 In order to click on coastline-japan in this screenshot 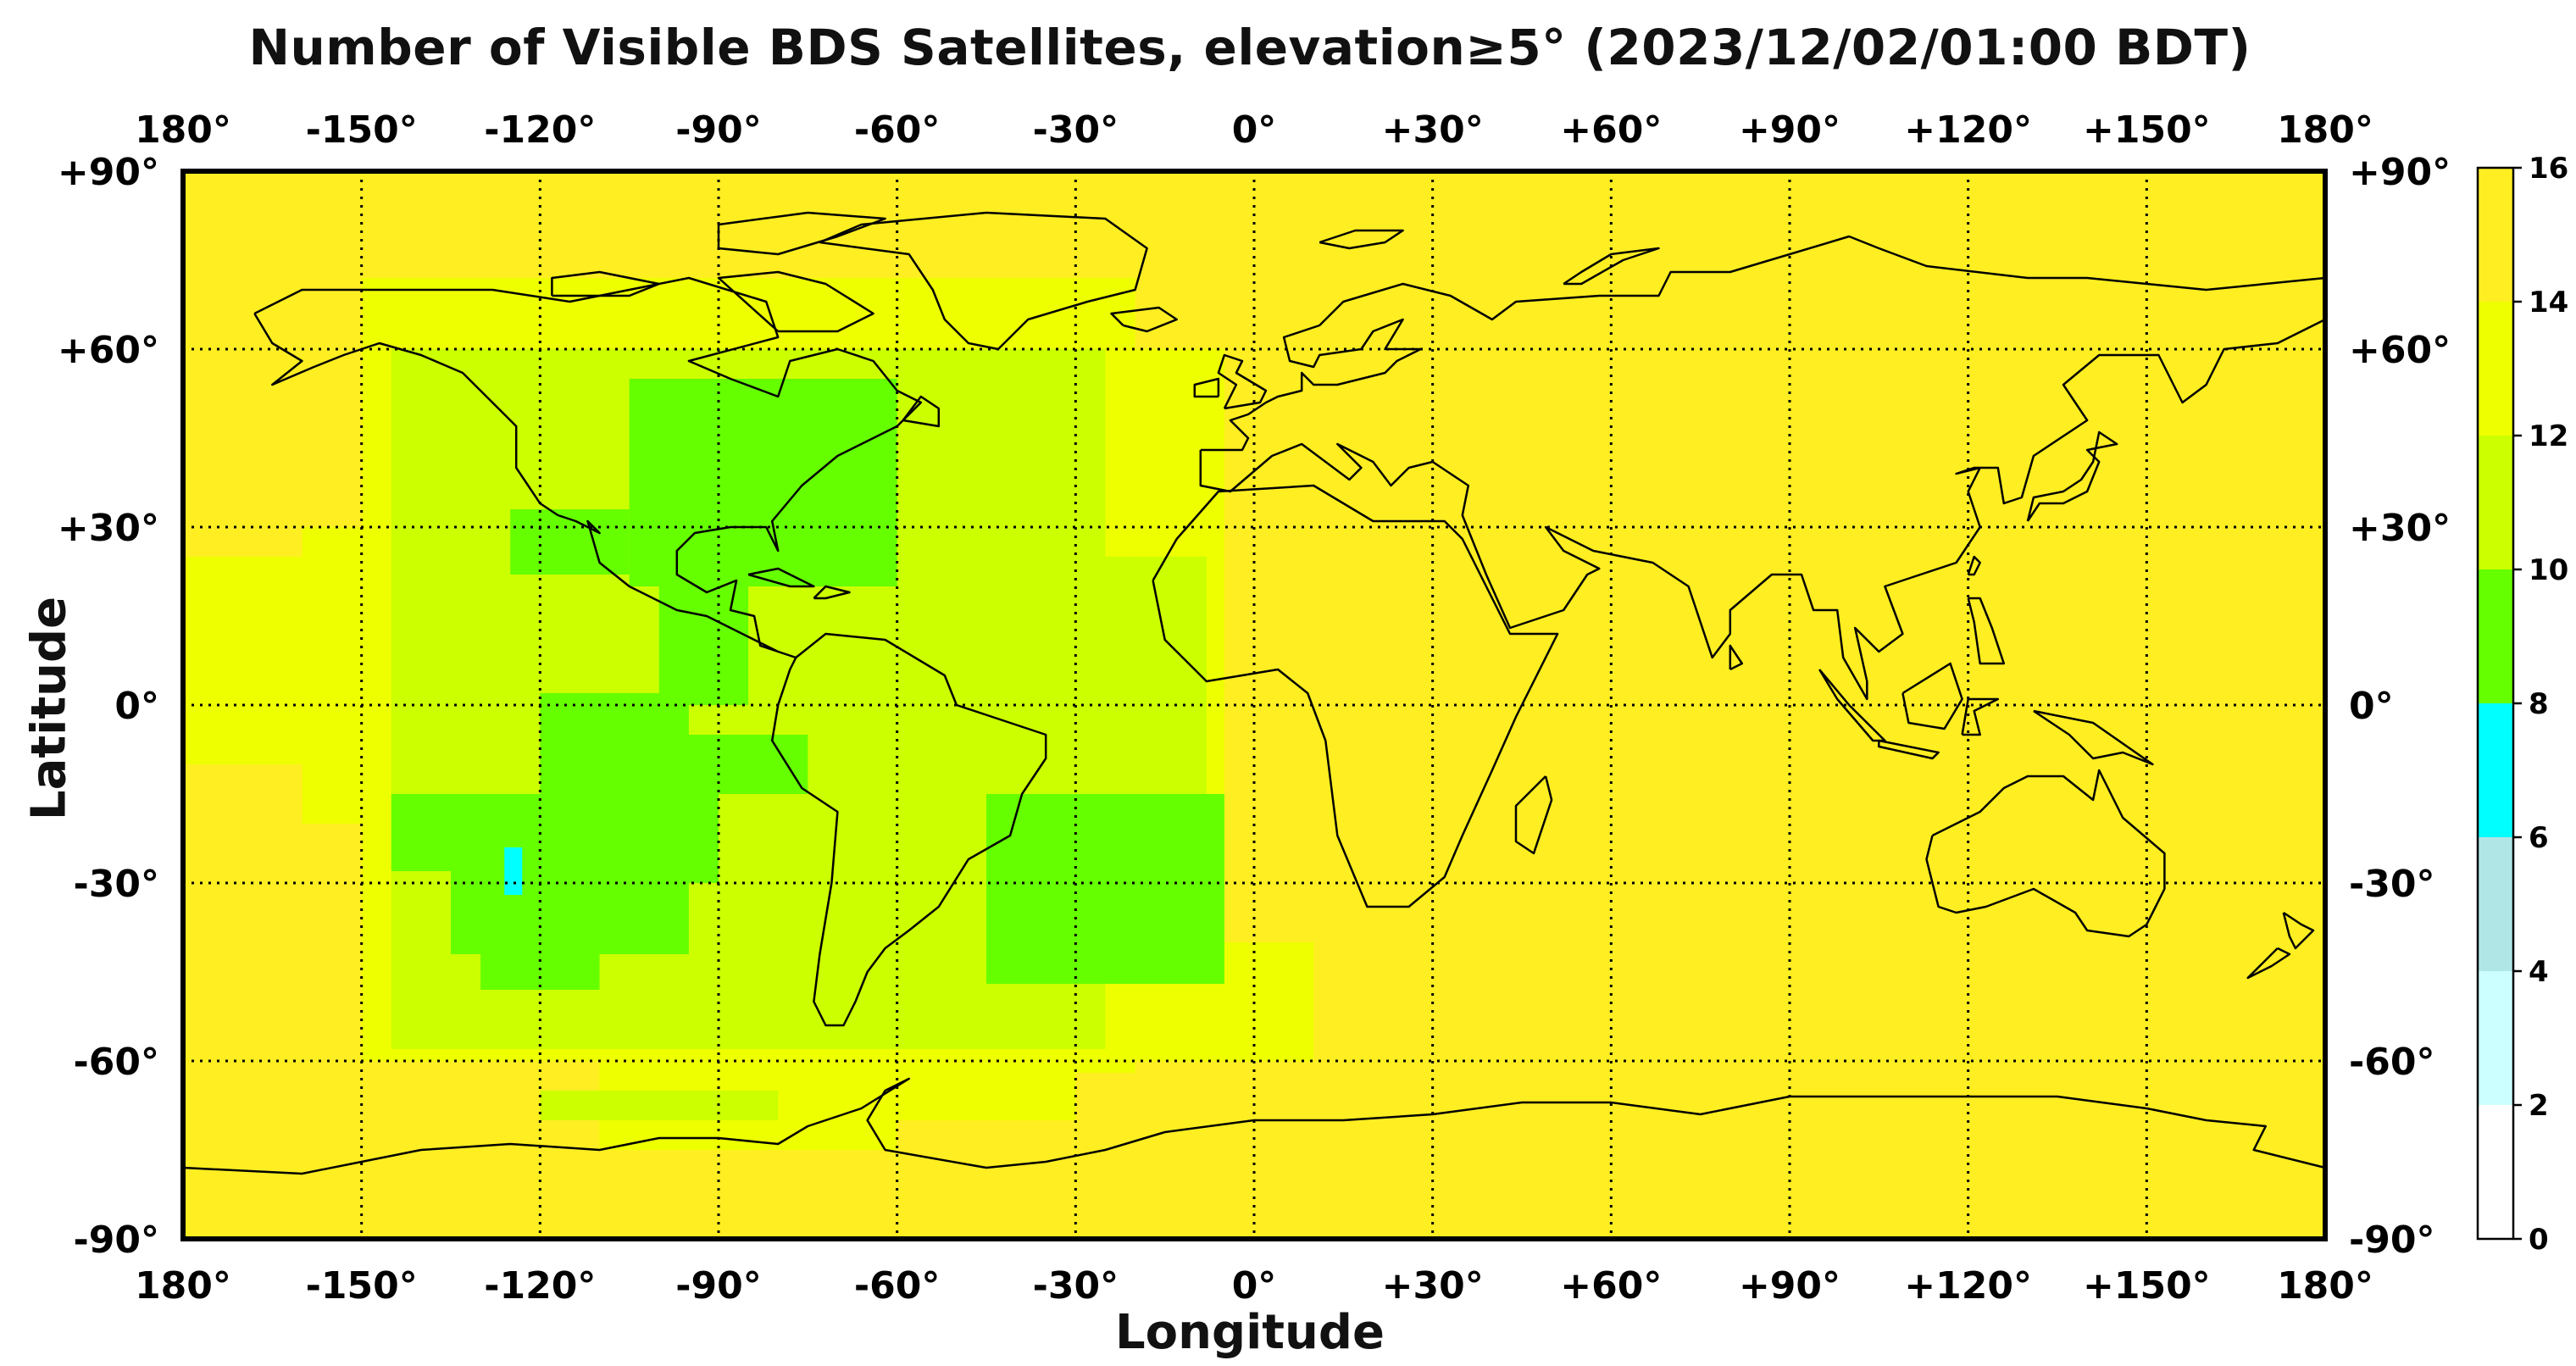, I will do `click(2072, 476)`.